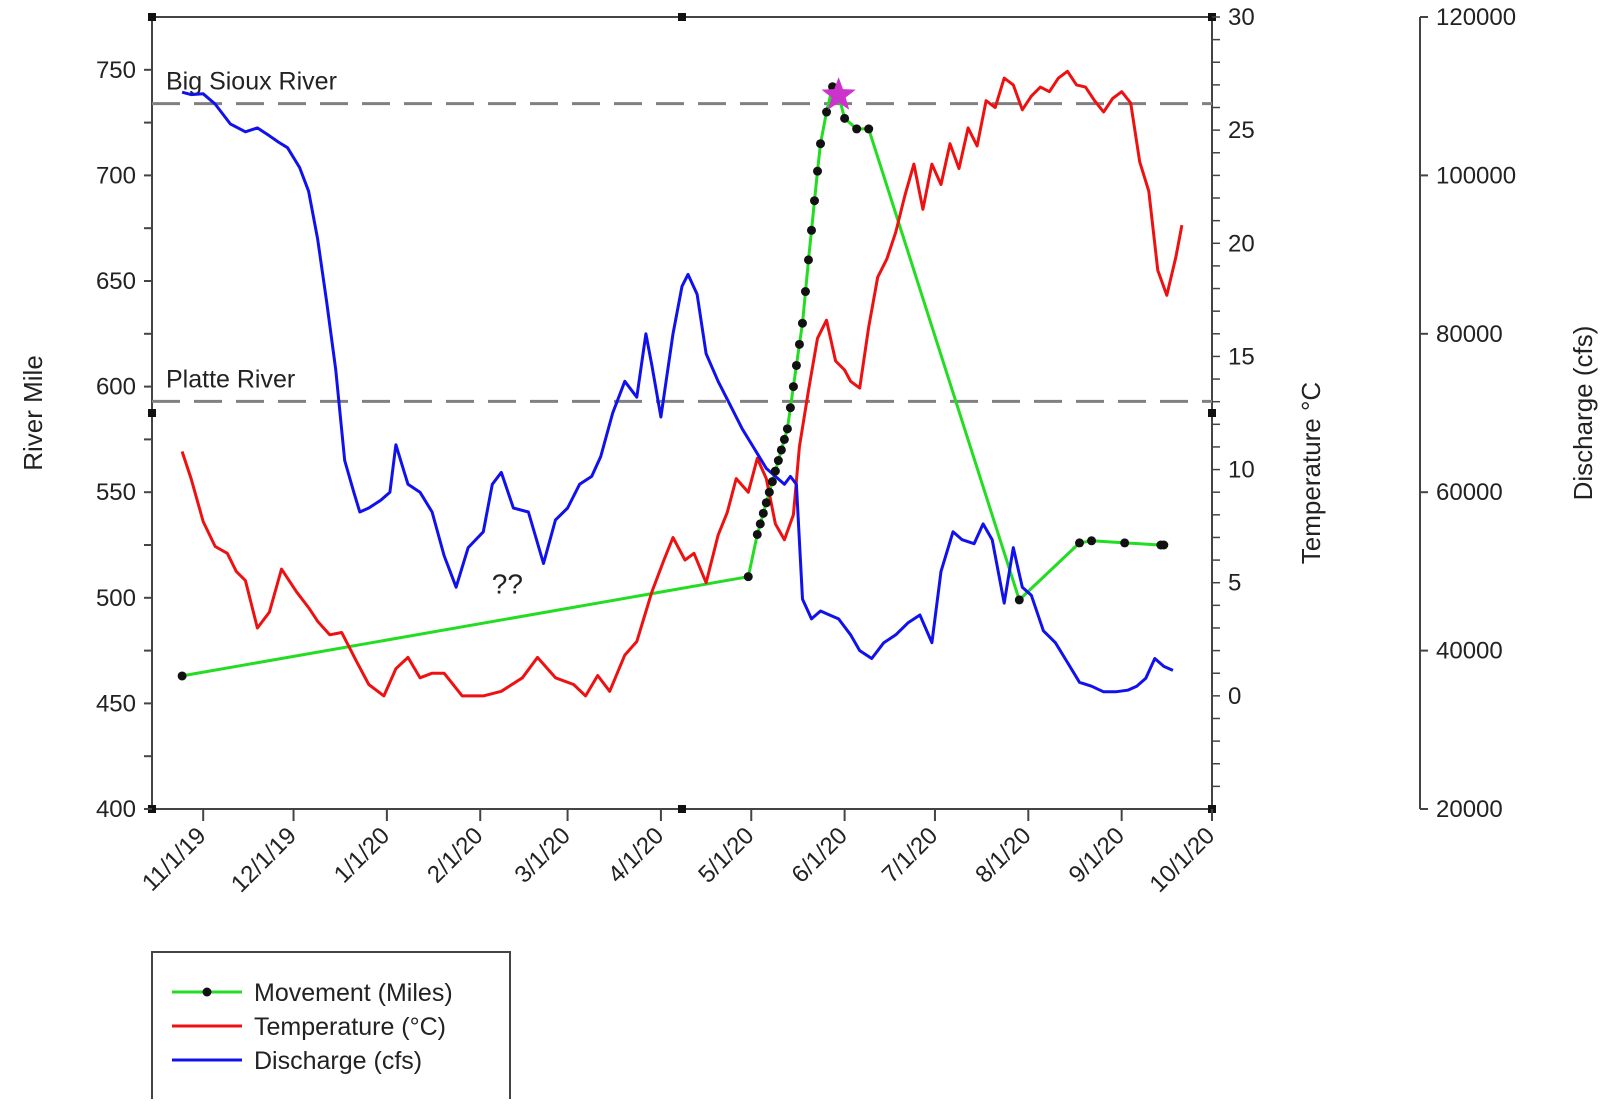 Image resolution: width=1617 pixels, height=1104 pixels. I want to click on y-tick-label: 450, so click(116, 703).